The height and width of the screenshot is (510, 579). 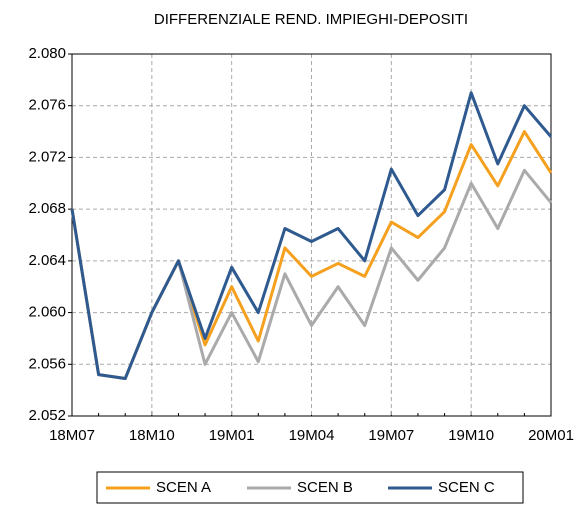 I want to click on x-tick-label: 19M01, so click(x=232, y=435).